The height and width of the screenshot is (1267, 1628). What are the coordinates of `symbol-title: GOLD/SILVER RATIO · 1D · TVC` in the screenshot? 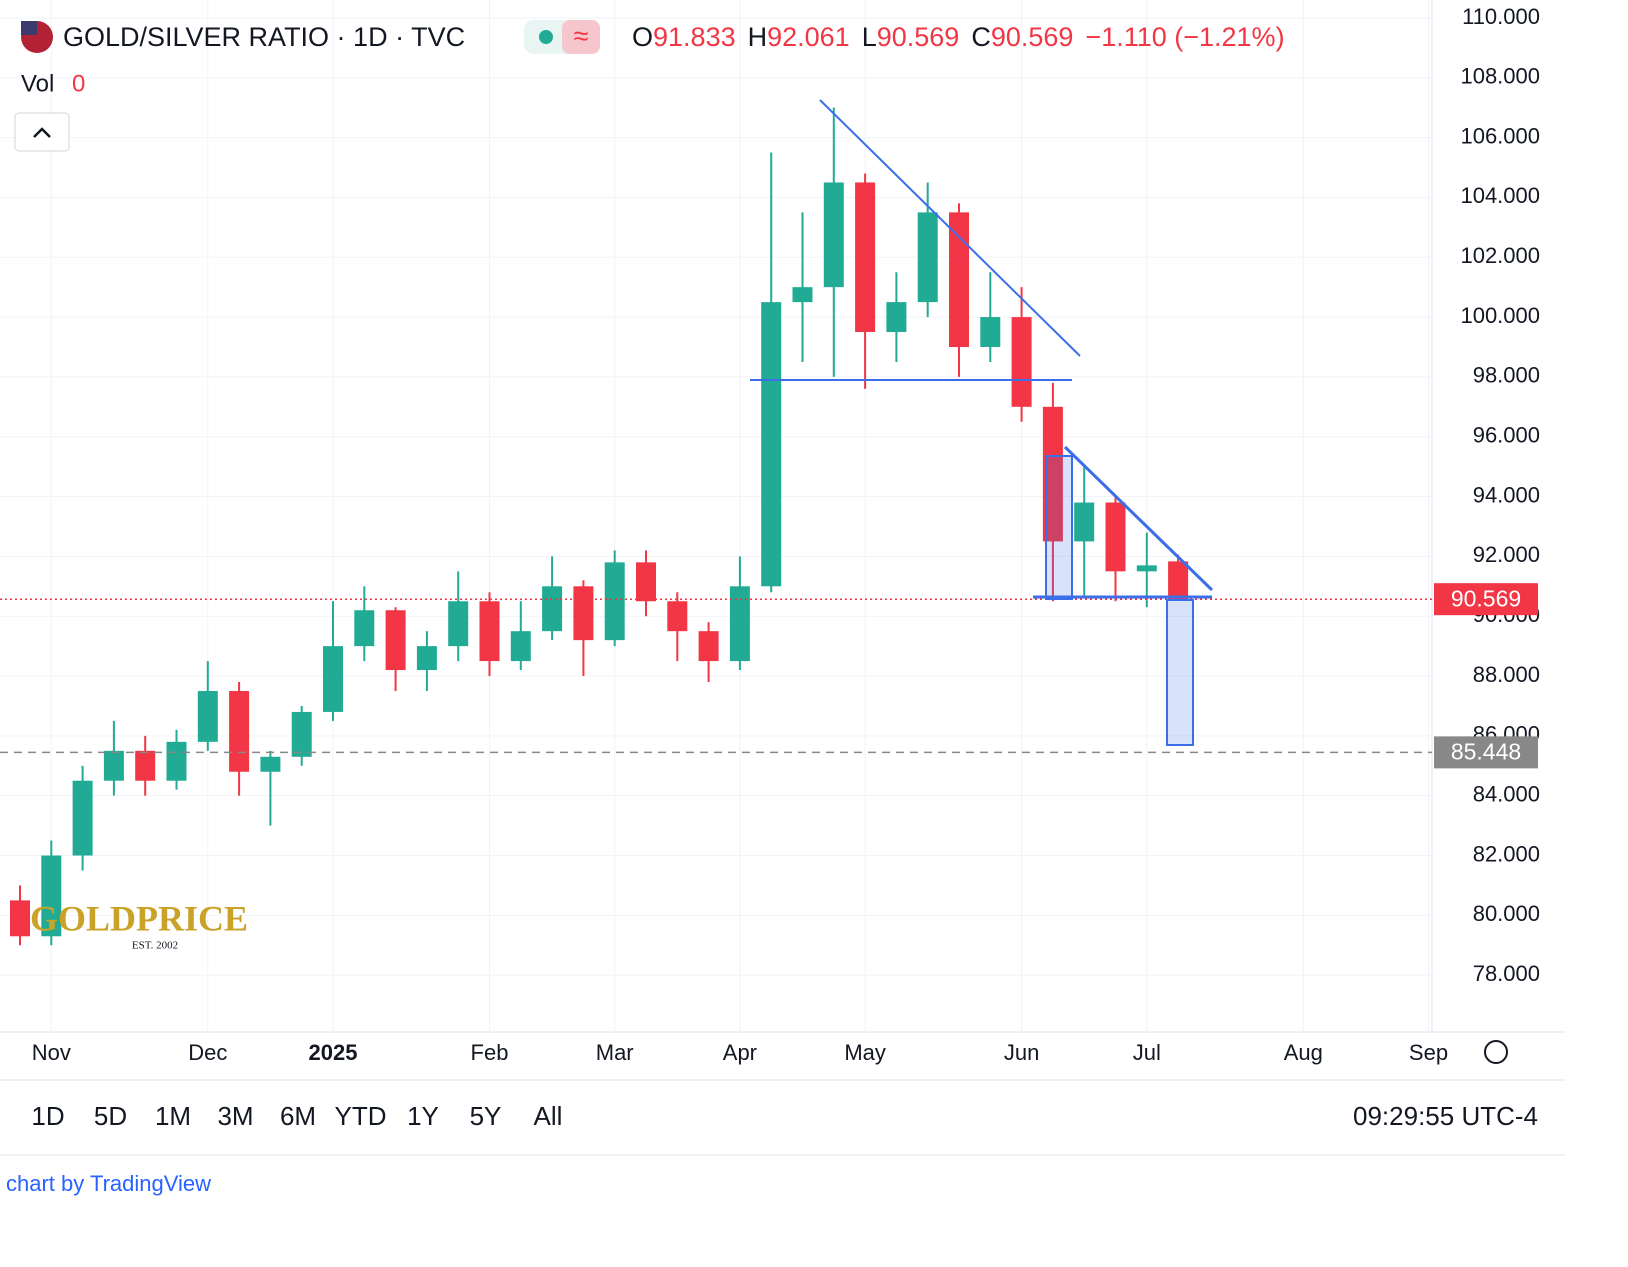 It's located at (264, 37).